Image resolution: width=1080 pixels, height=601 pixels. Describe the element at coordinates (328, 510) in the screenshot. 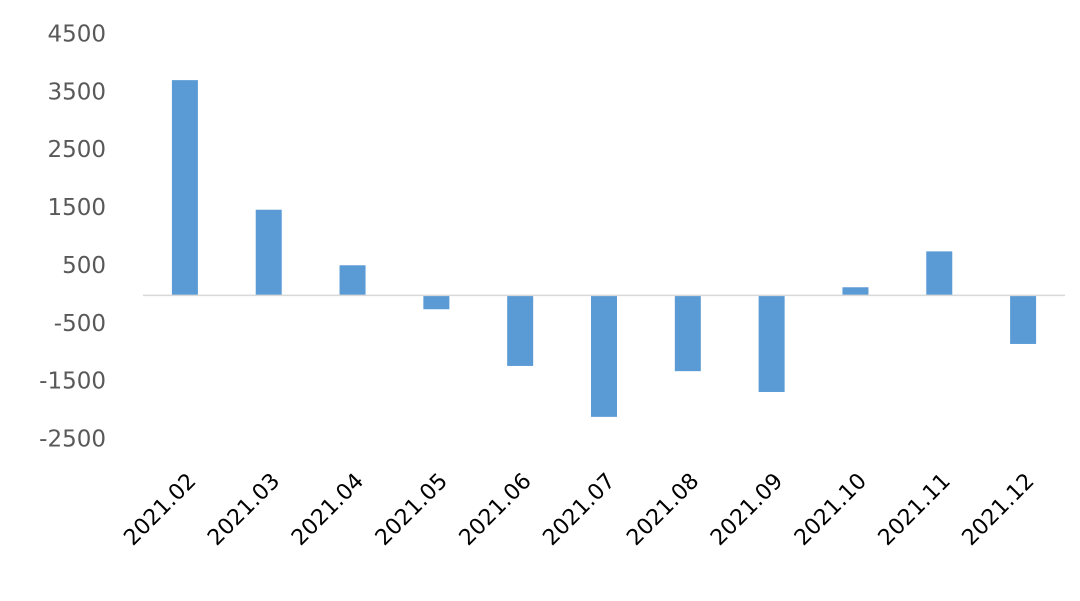

I see `x-tick-label: 2021.04` at that location.